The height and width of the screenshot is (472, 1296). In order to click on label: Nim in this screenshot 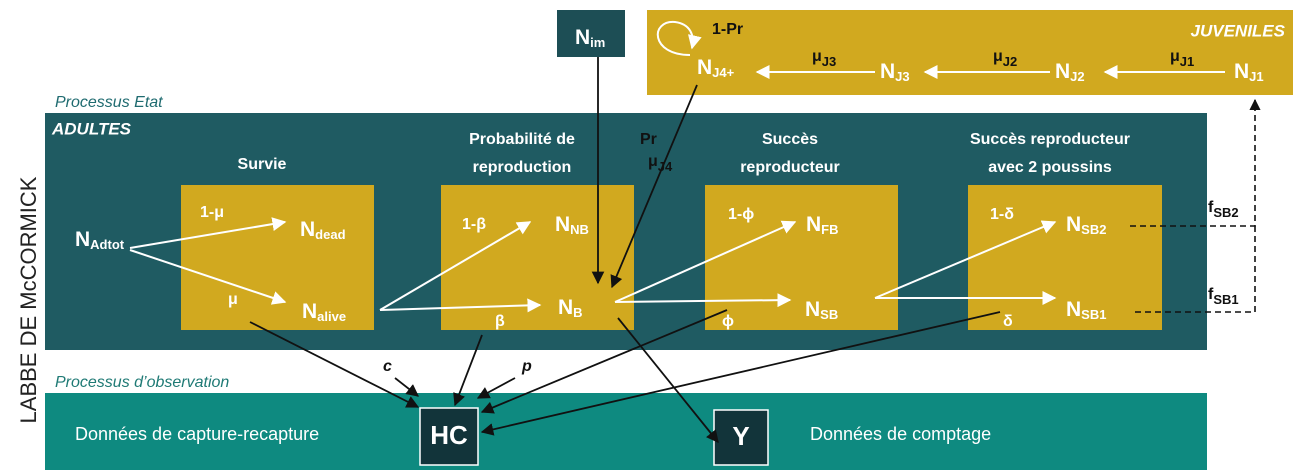, I will do `click(590, 38)`.